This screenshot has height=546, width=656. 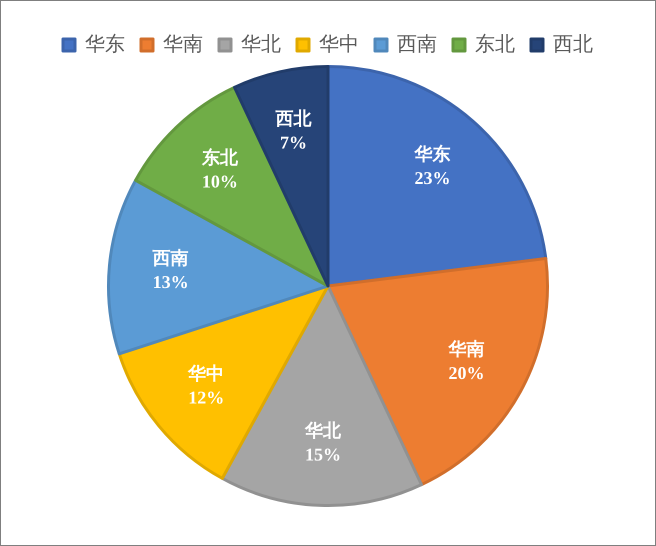 I want to click on slice-label: 西北, so click(x=293, y=118).